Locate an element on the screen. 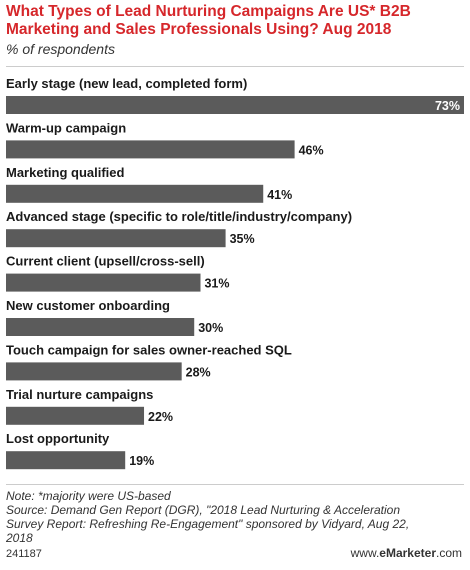 The image size is (470, 570). bottom-divider is located at coordinates (235, 484).